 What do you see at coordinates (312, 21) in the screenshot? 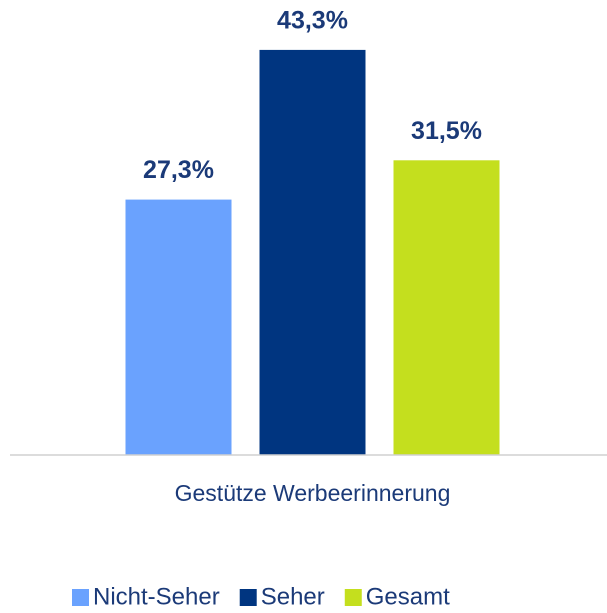
I see `value-label: 43,3%` at bounding box center [312, 21].